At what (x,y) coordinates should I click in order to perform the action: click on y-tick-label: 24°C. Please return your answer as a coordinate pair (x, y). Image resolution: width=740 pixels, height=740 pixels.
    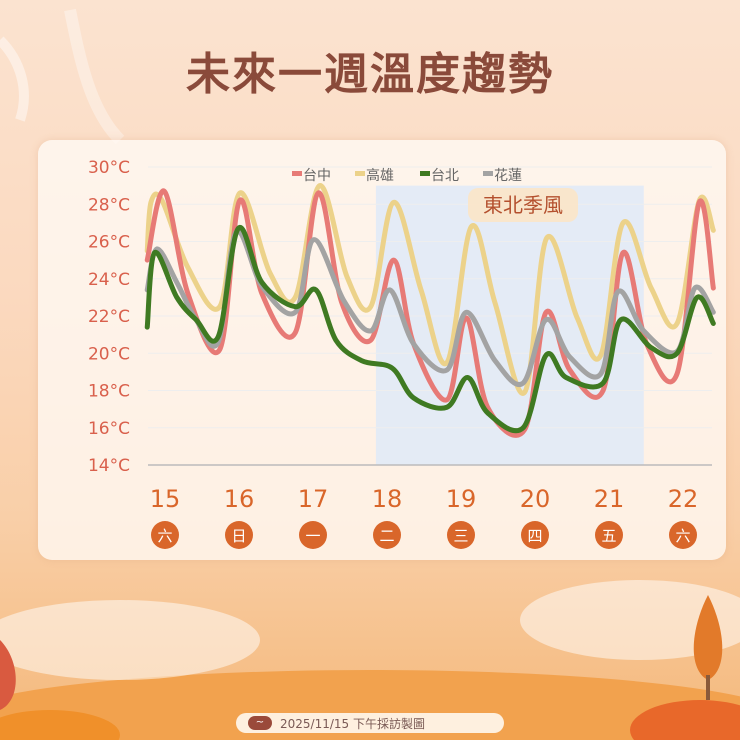
    Looking at the image, I should click on (109, 280).